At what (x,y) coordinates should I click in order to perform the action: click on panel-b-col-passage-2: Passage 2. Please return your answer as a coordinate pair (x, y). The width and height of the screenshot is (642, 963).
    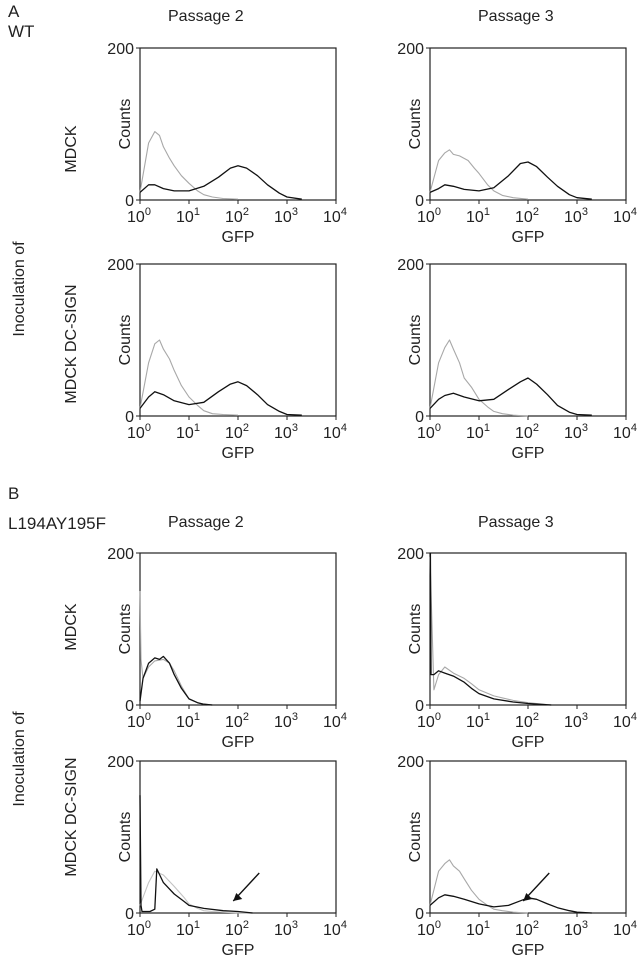
    Looking at the image, I should click on (206, 522).